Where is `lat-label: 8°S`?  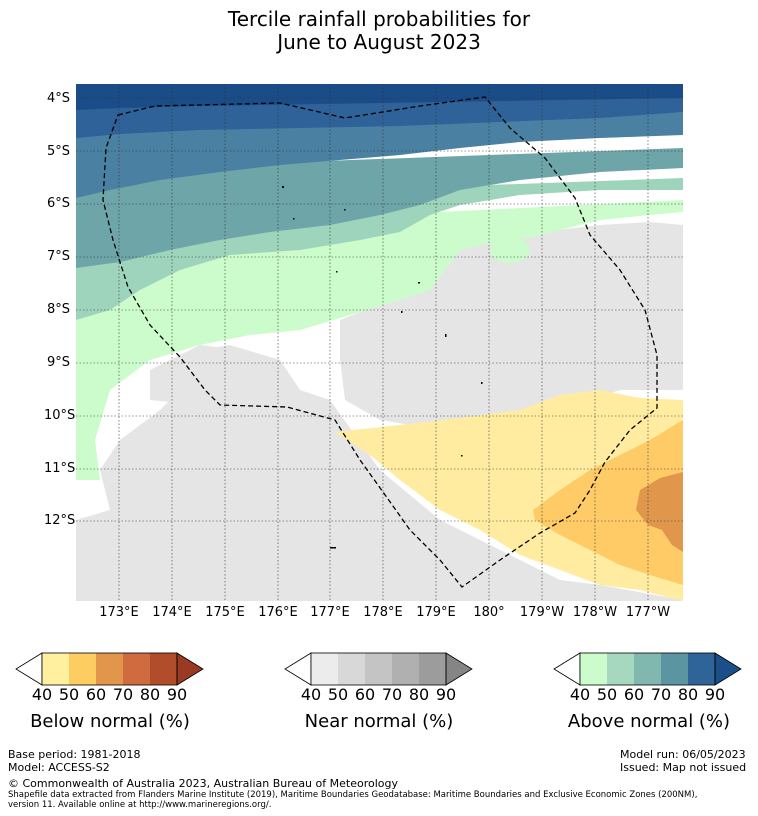
lat-label: 8°S is located at coordinates (58, 309).